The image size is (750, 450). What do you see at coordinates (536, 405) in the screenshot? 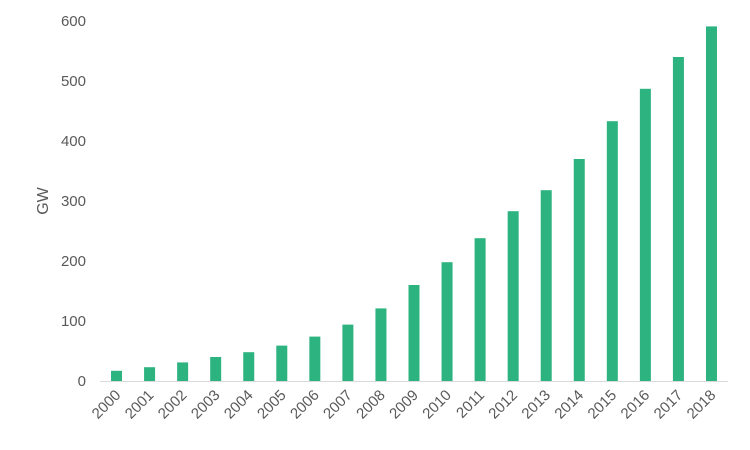
I see `x-tick-label: 2013` at bounding box center [536, 405].